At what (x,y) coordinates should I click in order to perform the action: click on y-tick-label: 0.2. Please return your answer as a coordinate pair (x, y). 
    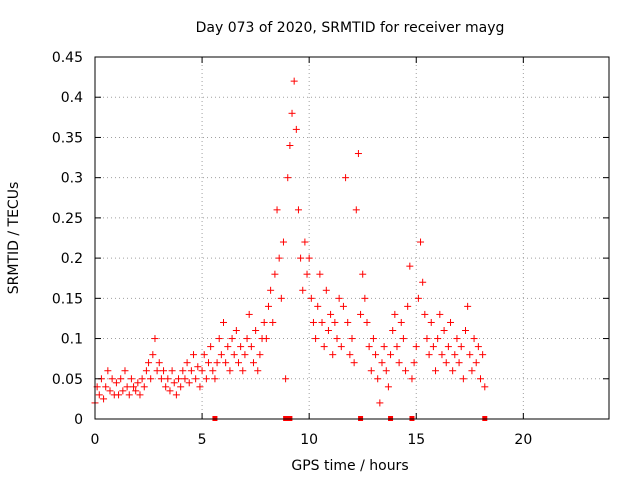
    Looking at the image, I should click on (72, 259).